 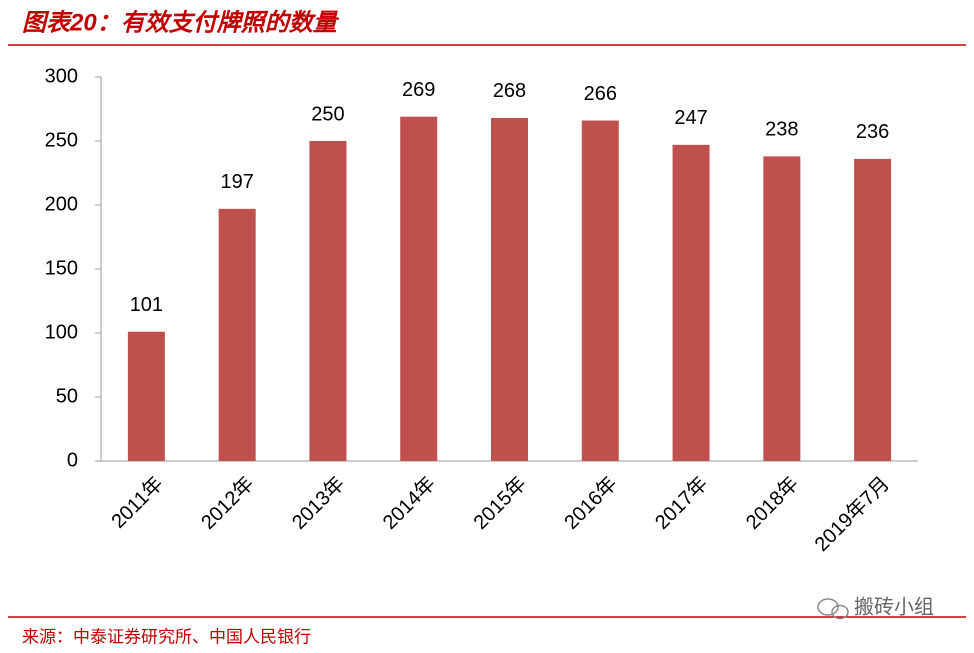 What do you see at coordinates (509, 91) in the screenshot?
I see `value-label: 268` at bounding box center [509, 91].